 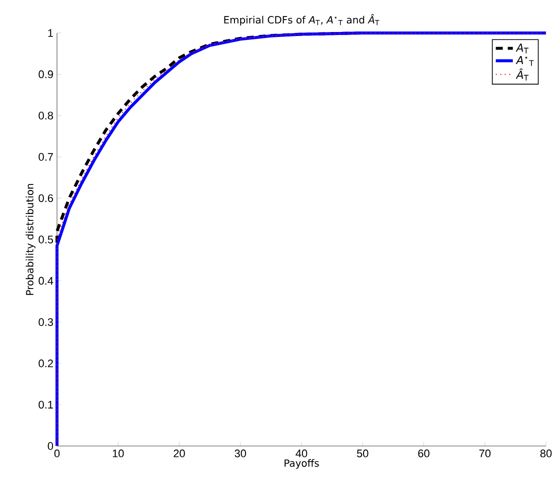 I want to click on y-tick-label: 0, so click(x=51, y=446).